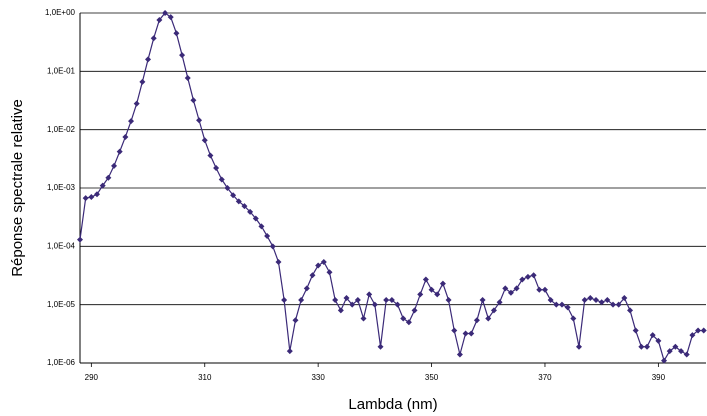 The height and width of the screenshot is (416, 707). I want to click on x-axis-title: Lambda (nm), so click(392, 404).